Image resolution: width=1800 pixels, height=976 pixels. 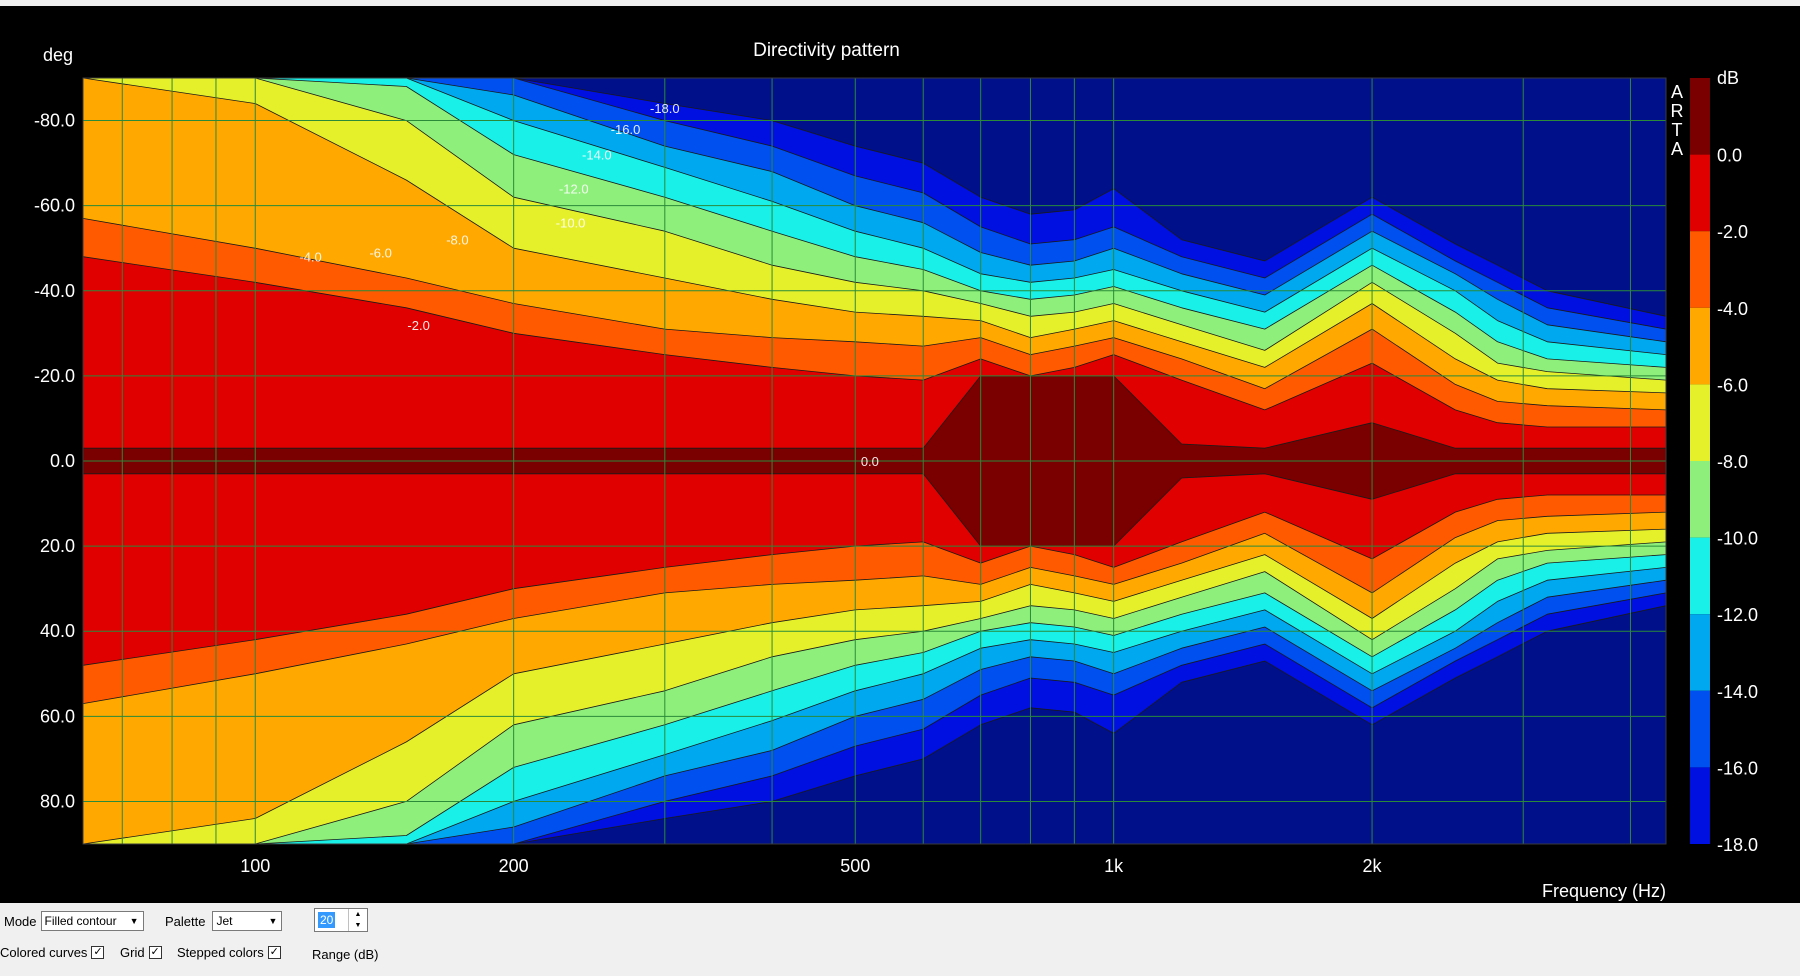 What do you see at coordinates (220, 952) in the screenshot?
I see `stepped-colors-label: Stepped colors` at bounding box center [220, 952].